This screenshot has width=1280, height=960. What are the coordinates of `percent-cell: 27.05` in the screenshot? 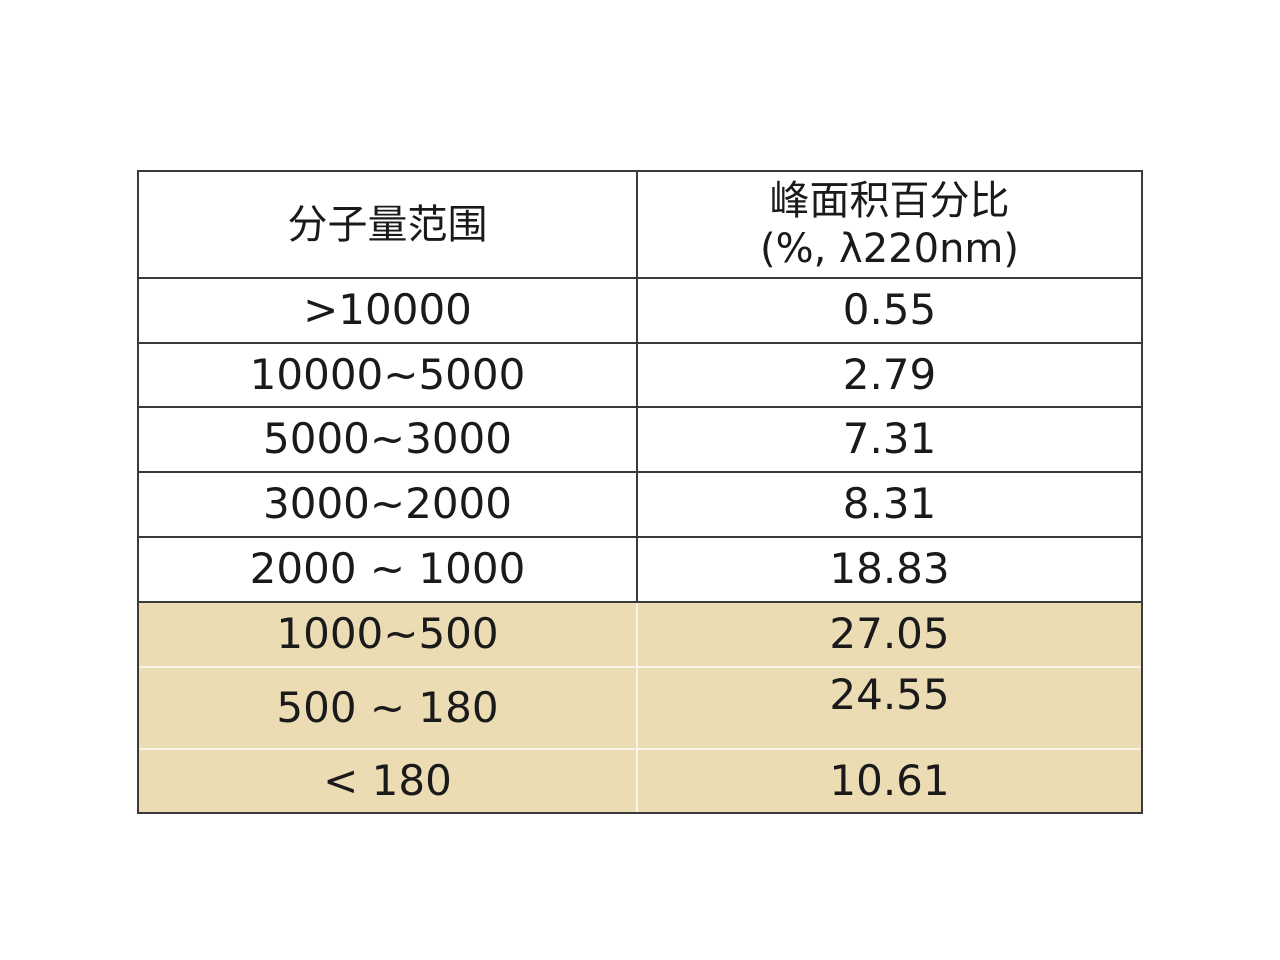 It's located at (889, 635).